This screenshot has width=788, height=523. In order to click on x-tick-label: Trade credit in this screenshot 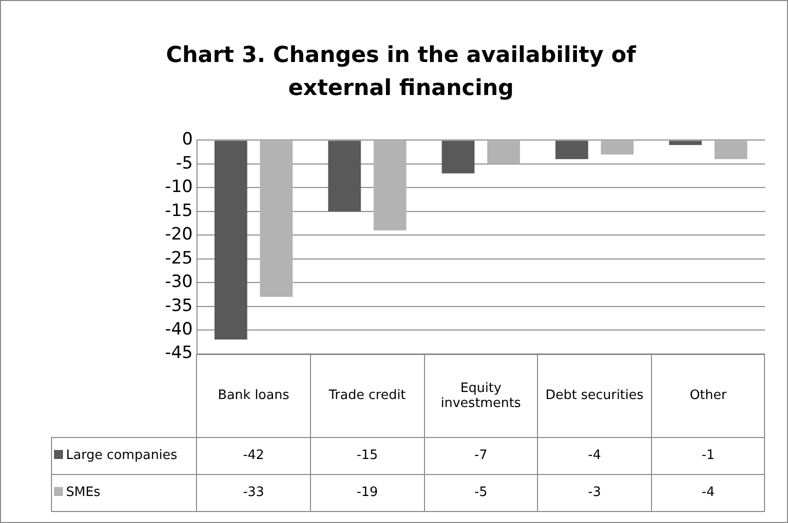, I will do `click(367, 396)`.